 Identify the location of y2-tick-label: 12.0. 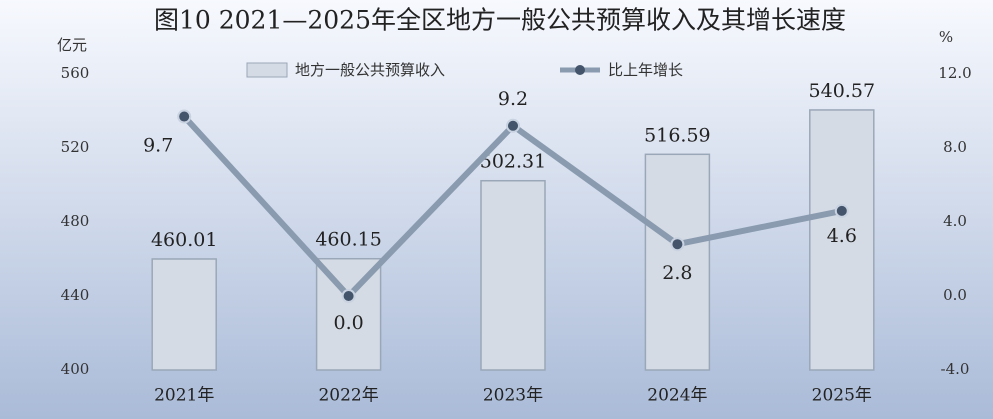
(954, 73).